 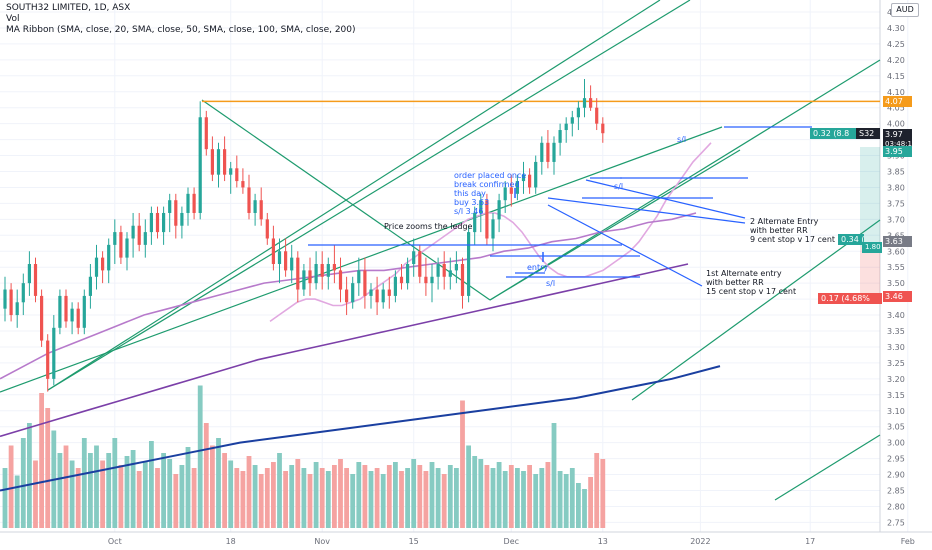 I want to click on annotation-label: Price zooms the ledge, so click(x=428, y=226).